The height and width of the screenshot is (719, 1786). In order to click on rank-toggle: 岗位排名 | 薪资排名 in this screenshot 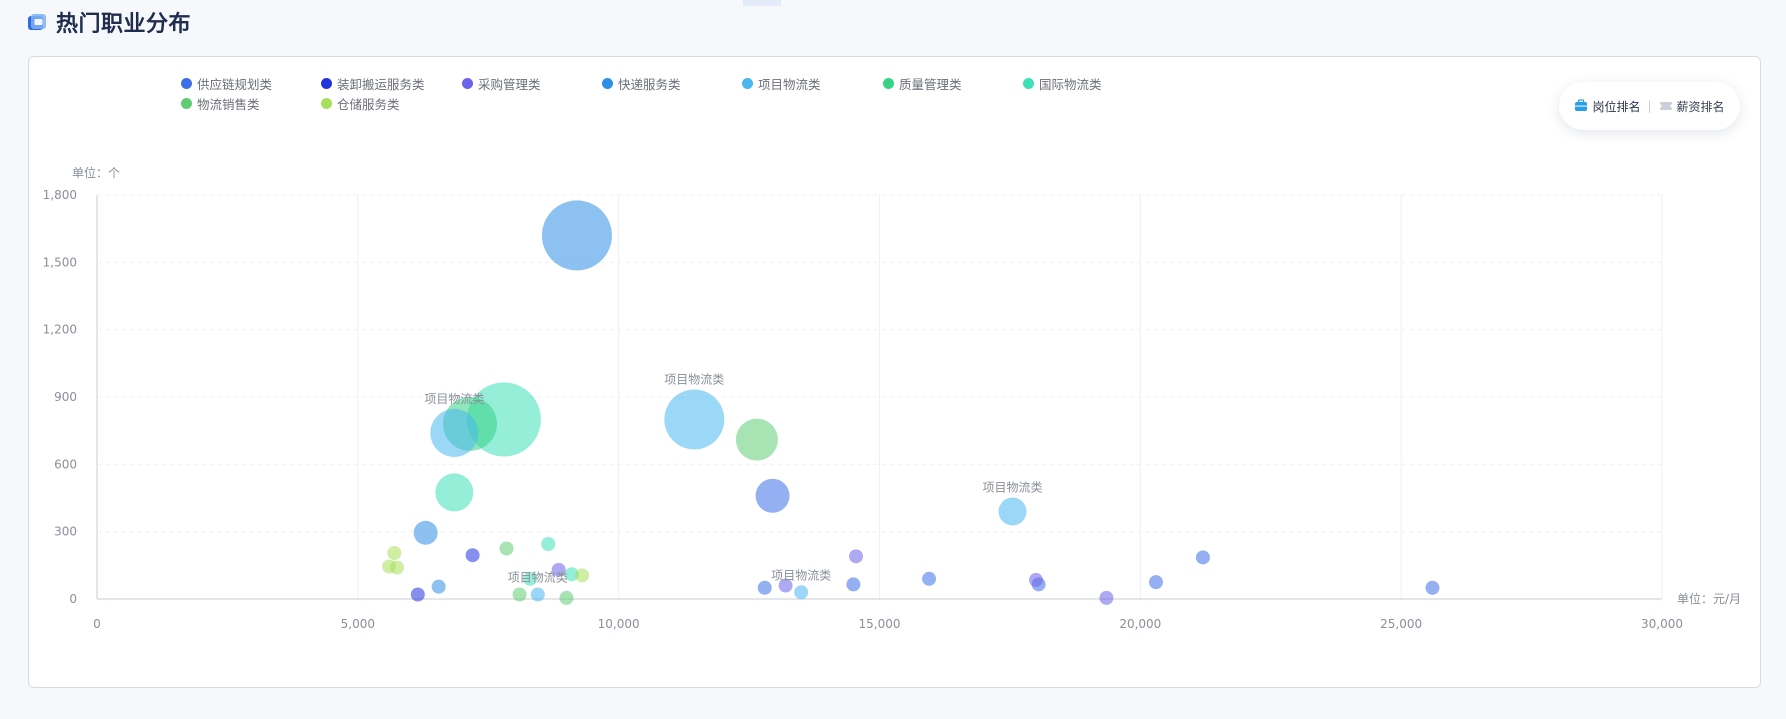, I will do `click(1649, 106)`.